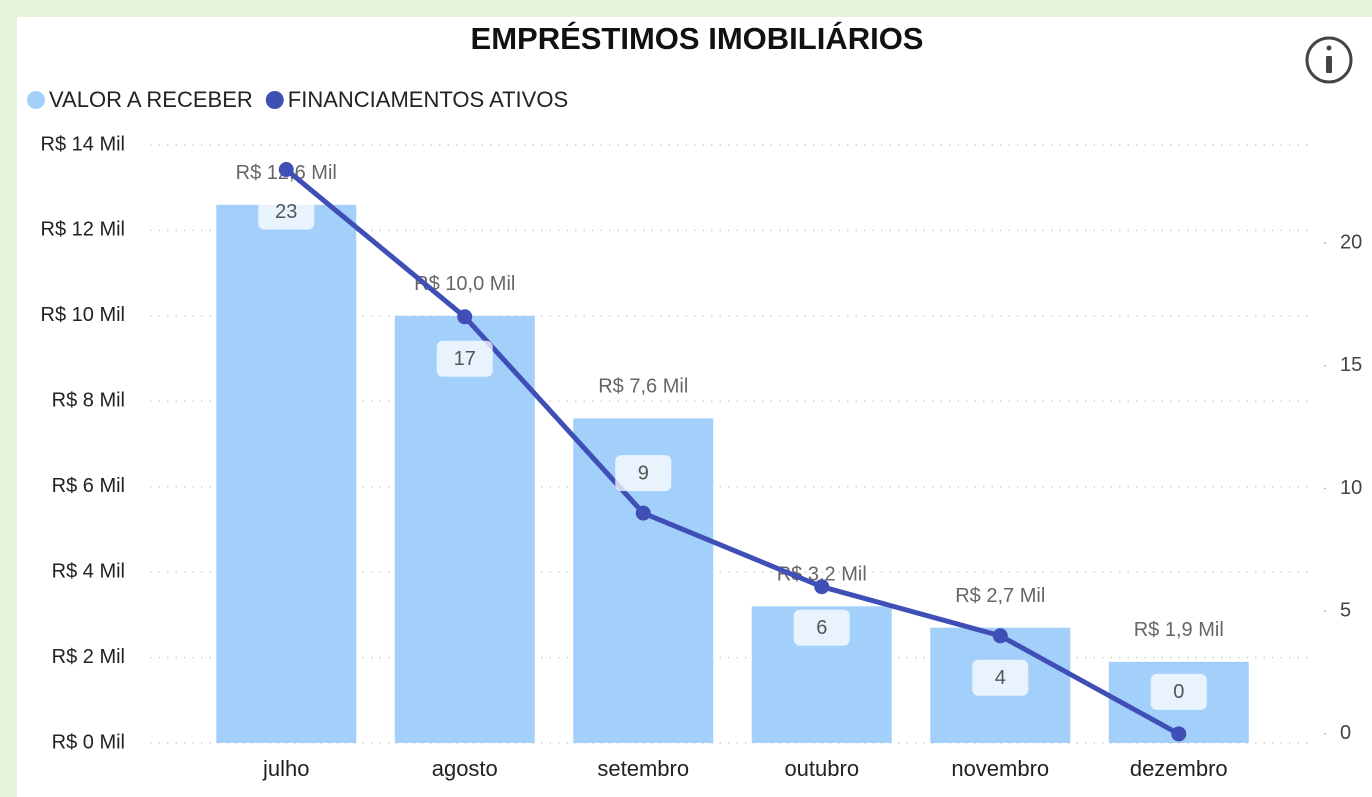 The height and width of the screenshot is (797, 1372). I want to click on y2-tick-label: 15, so click(1351, 365).